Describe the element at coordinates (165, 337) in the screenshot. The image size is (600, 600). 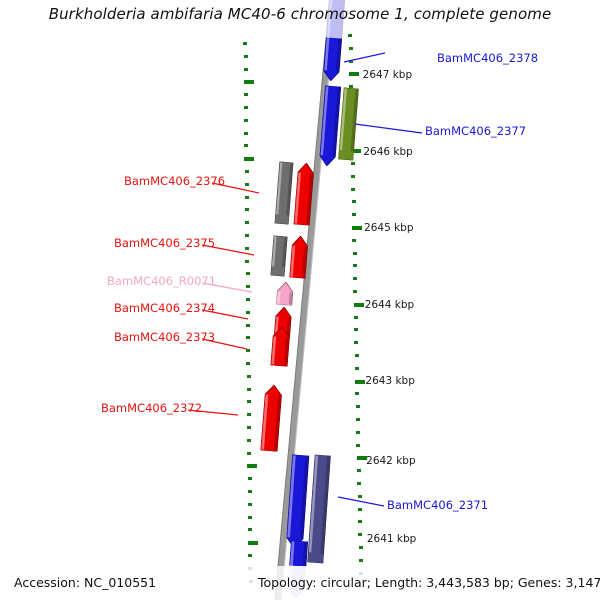
I see `feature-label-bammc406_2373: BamMC406_2373` at that location.